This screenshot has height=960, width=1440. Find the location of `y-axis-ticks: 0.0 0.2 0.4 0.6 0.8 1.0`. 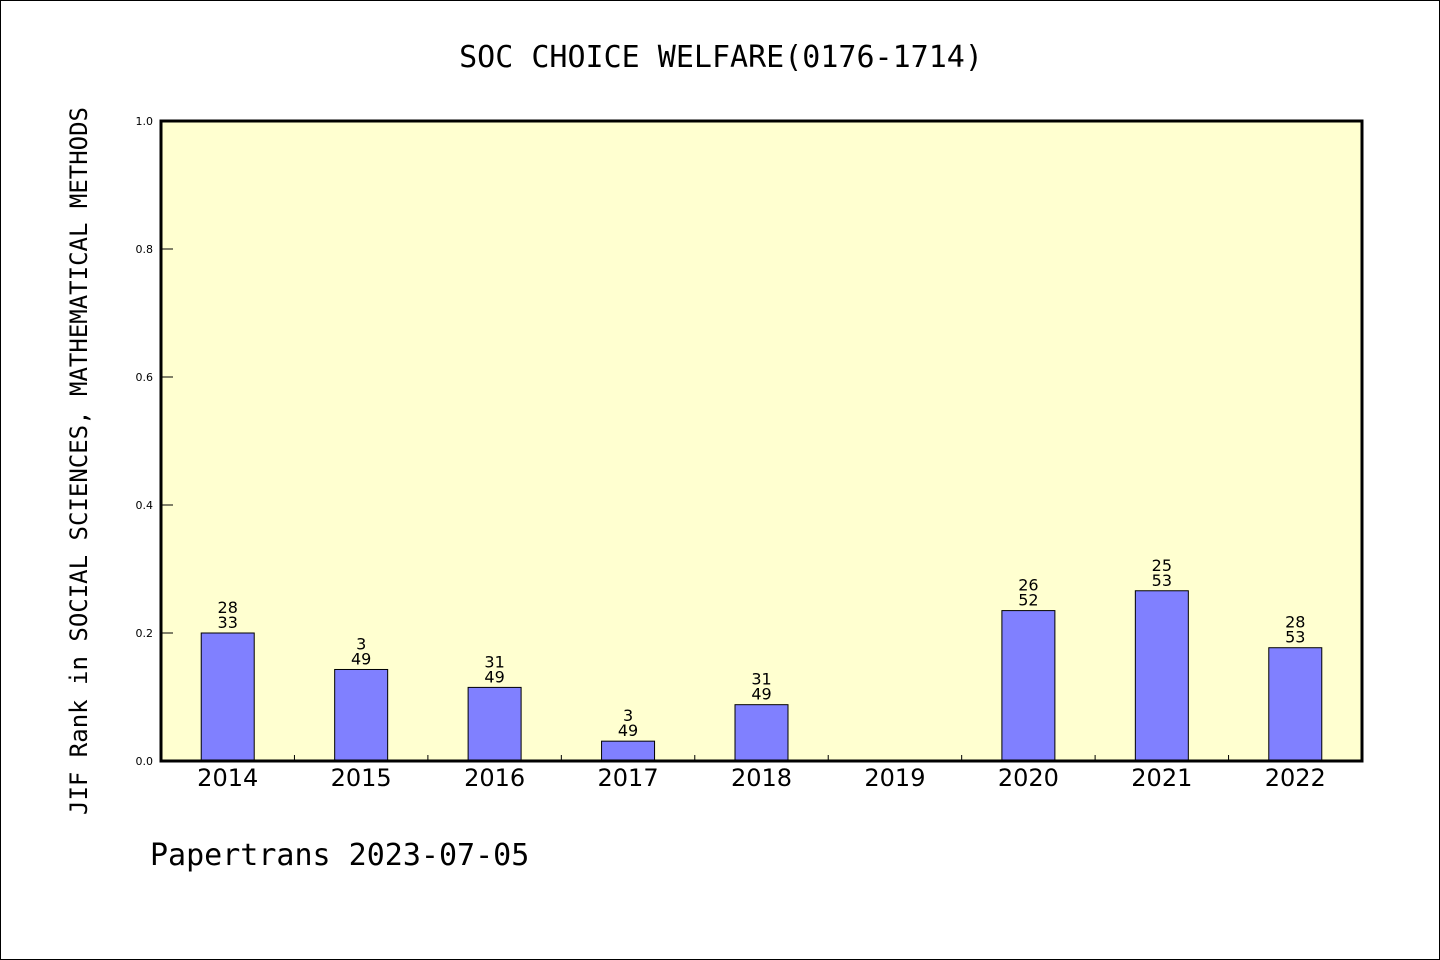

y-axis-ticks: 0.0 0.2 0.4 0.6 0.8 1.0 is located at coordinates (154, 441).